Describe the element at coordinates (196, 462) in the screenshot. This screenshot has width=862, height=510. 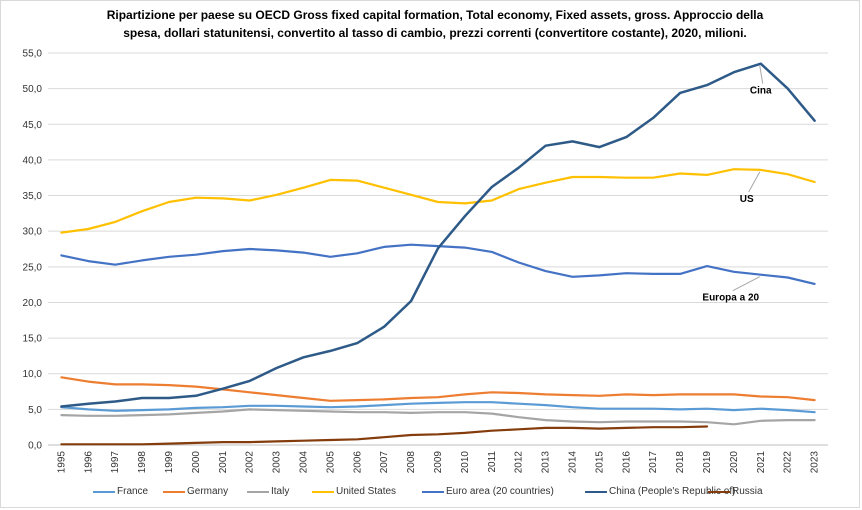
I see `x-tick-label: 2000` at that location.